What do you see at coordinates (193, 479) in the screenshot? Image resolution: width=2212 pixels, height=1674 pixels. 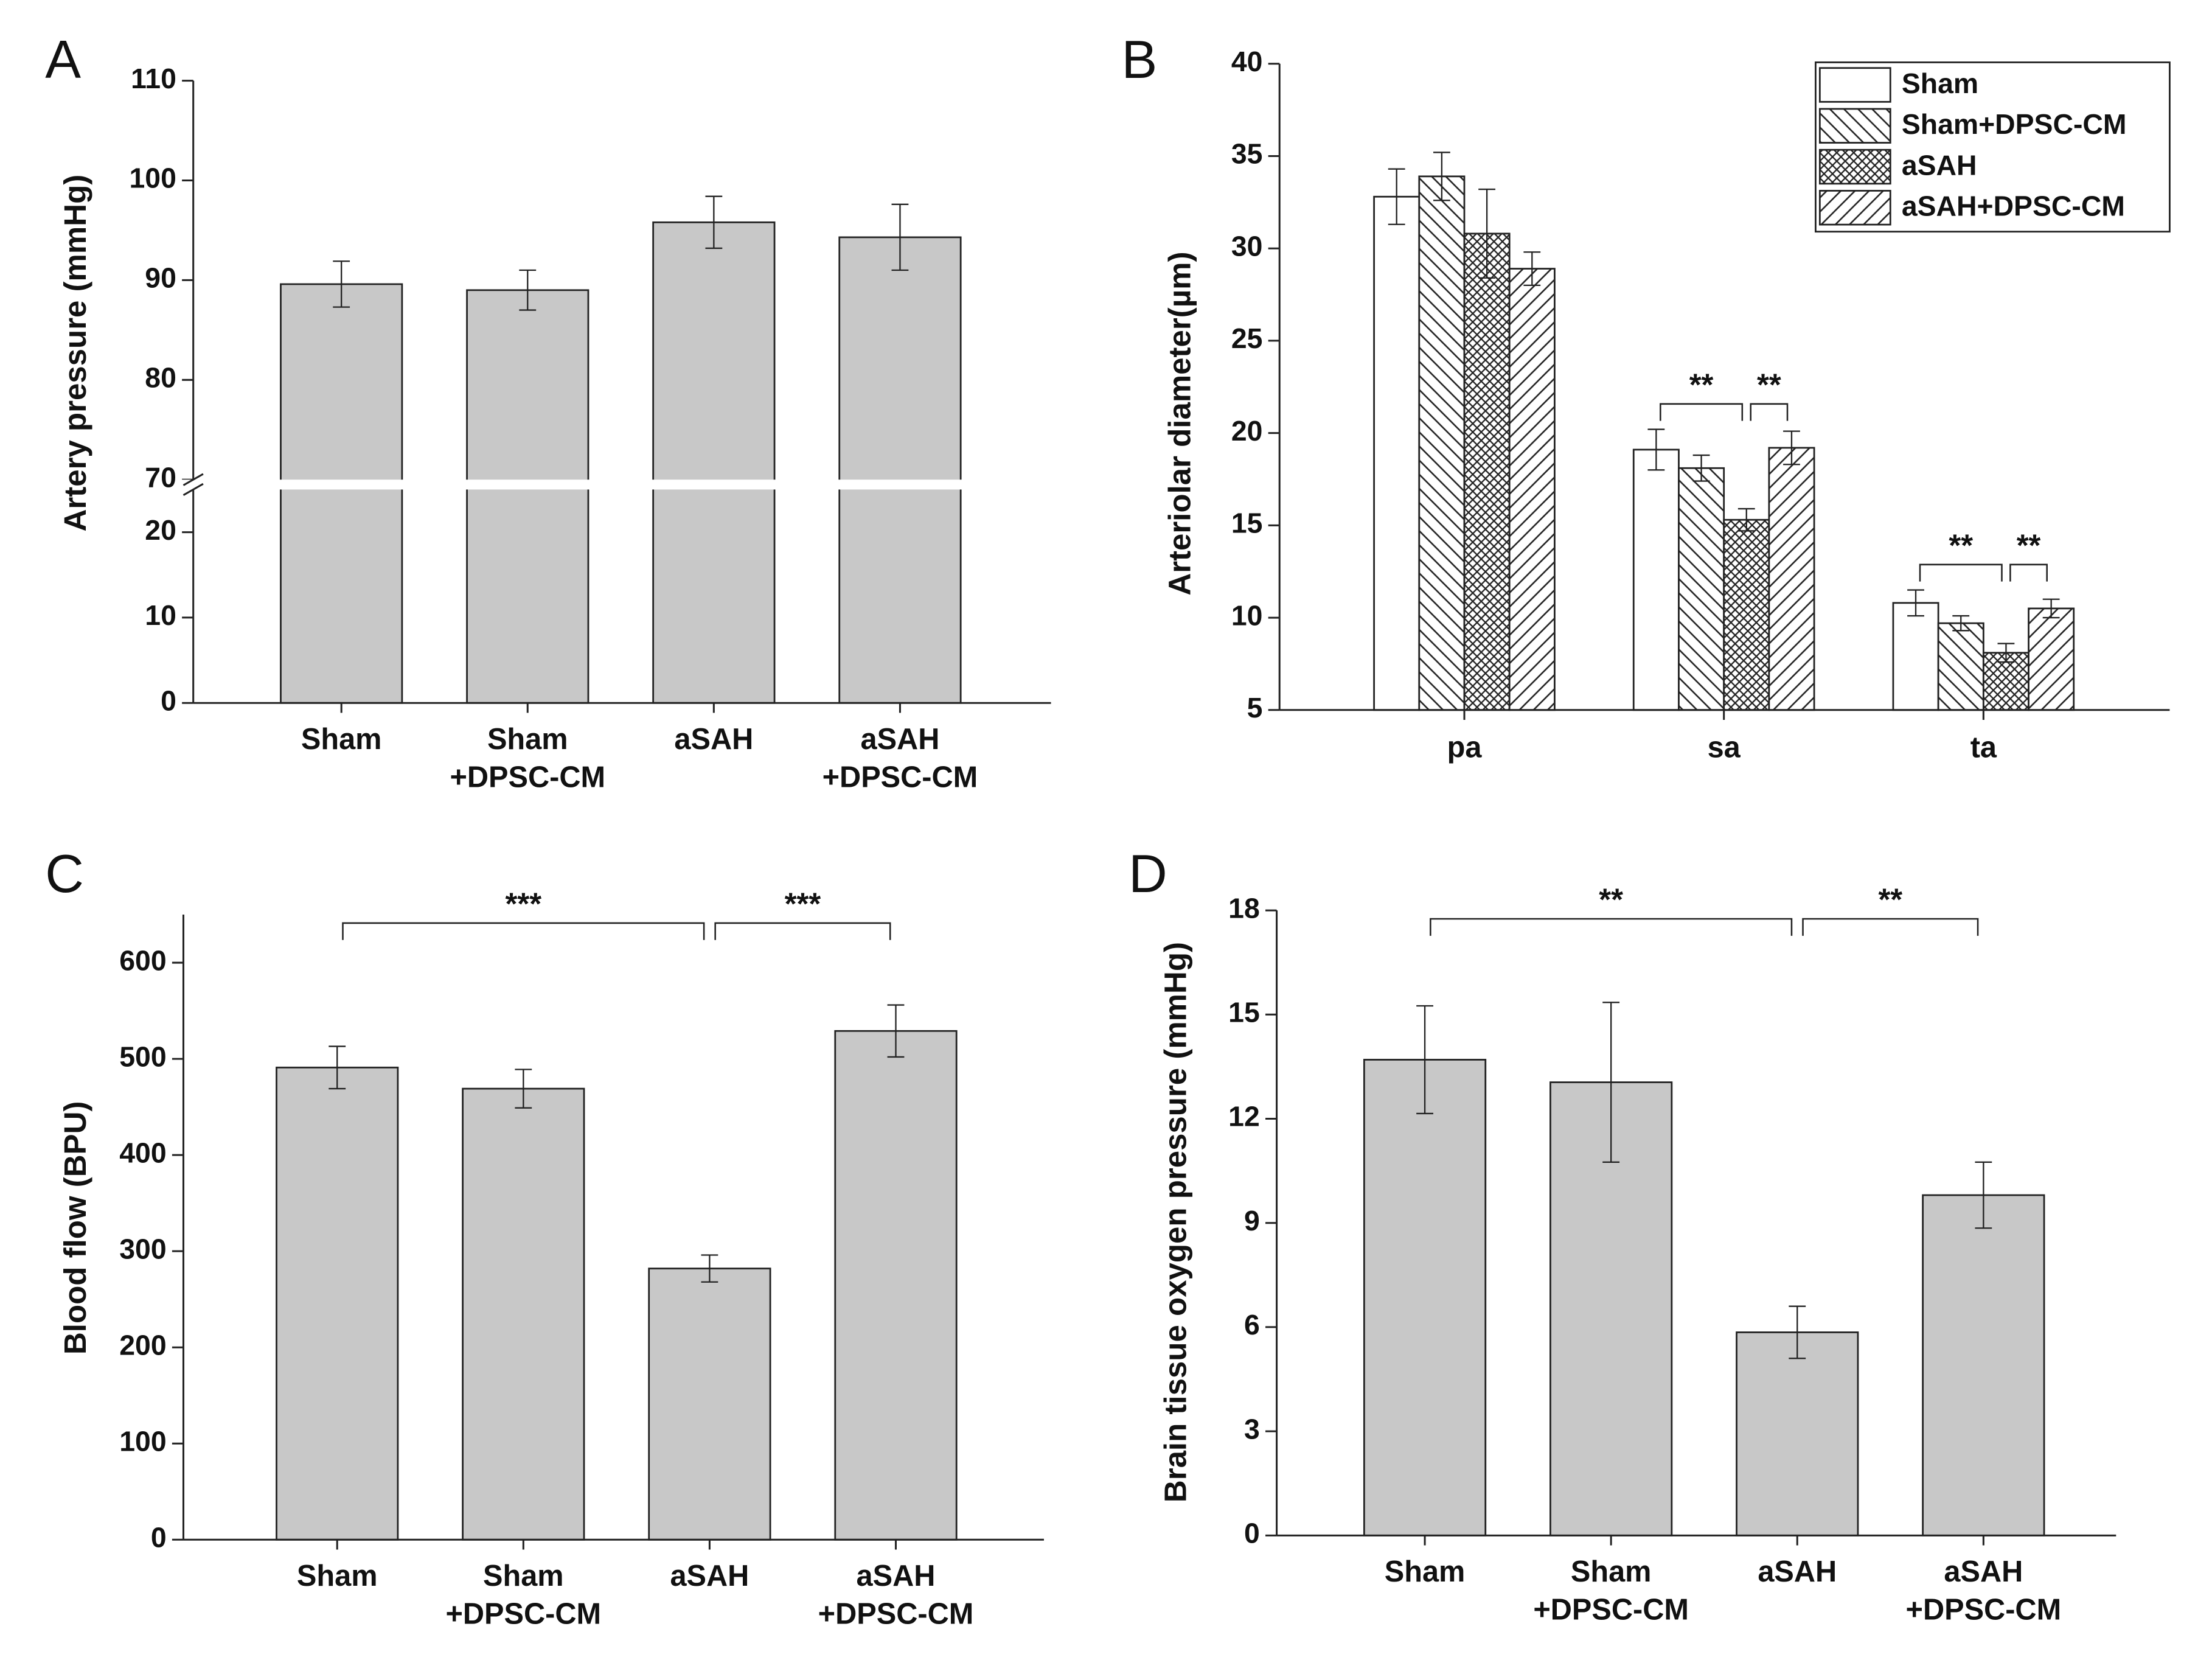 I see `axis-break-mark` at bounding box center [193, 479].